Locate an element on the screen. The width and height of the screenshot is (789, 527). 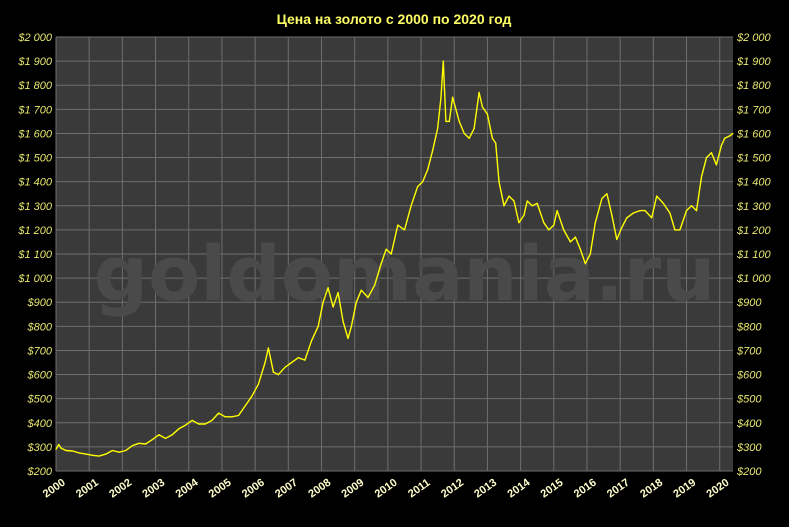
y-tick-label-left: $1 400 is located at coordinates (35, 183).